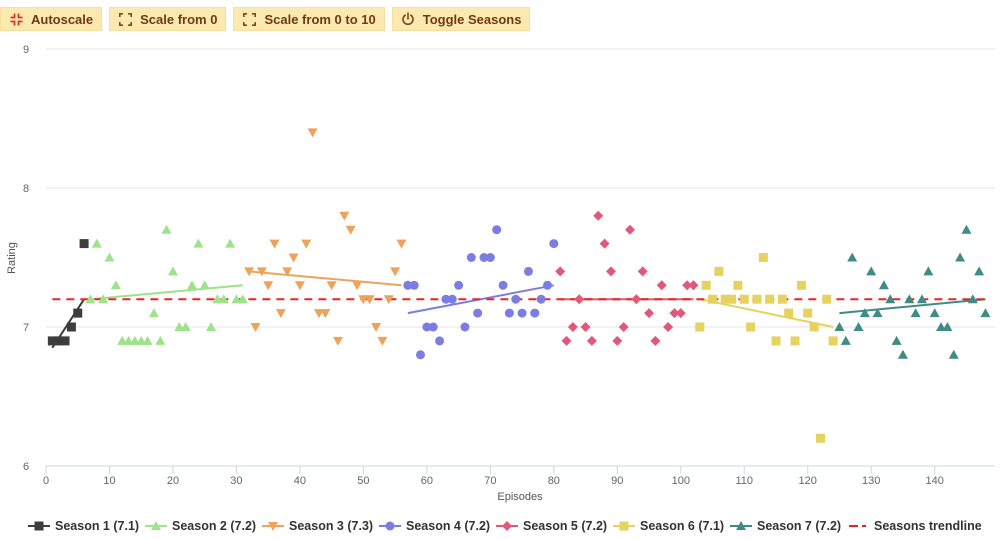  Describe the element at coordinates (914, 526) in the screenshot. I see `legend-item: Seasons trendline` at that location.